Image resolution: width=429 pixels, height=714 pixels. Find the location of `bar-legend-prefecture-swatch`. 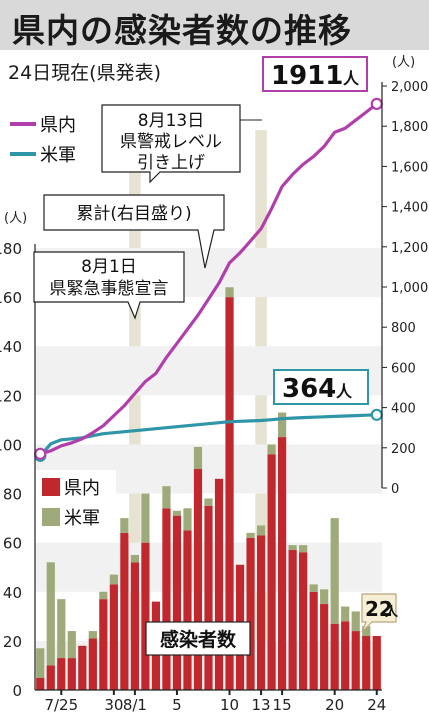

bar-legend-prefecture-swatch is located at coordinates (51, 487).